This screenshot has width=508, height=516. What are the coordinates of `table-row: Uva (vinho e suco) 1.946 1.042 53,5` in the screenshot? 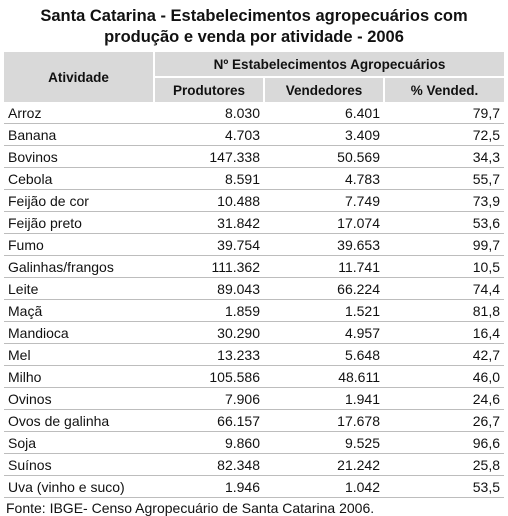 It's located at (254, 486).